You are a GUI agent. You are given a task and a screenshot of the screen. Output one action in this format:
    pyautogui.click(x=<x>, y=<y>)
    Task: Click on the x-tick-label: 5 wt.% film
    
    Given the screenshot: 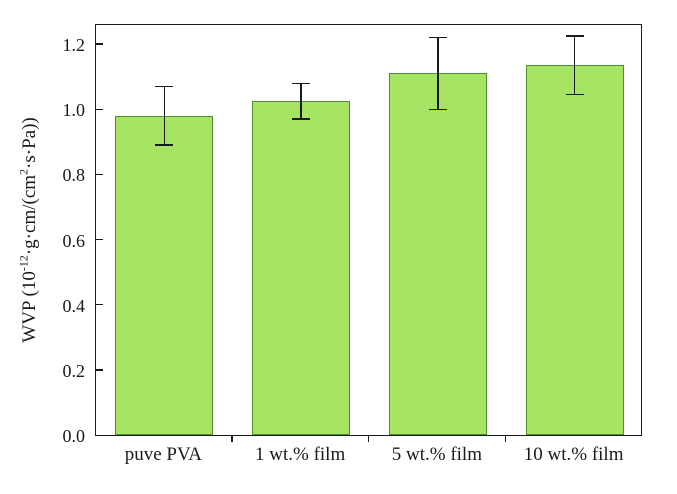 What is the action you would take?
    pyautogui.click(x=436, y=454)
    